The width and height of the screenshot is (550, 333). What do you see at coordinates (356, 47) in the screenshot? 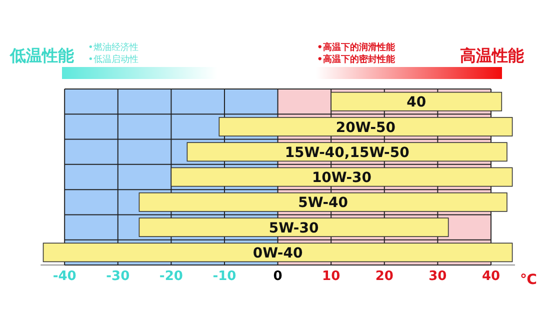
I see `text: •高温下的润滑性能` at bounding box center [356, 47].